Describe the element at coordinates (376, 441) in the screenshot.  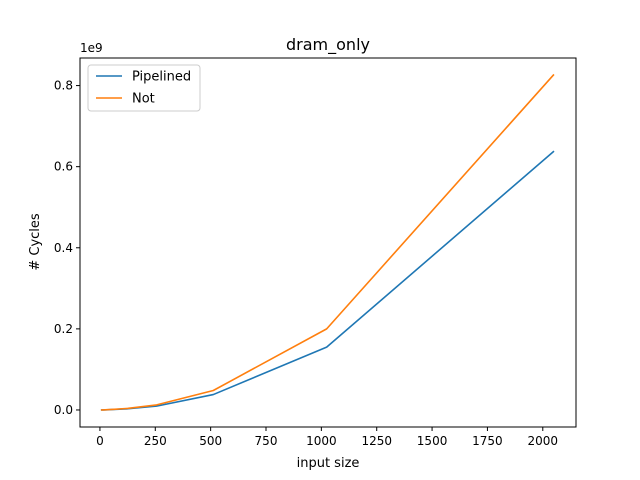
I see `x-tick-label: 1250` at that location.